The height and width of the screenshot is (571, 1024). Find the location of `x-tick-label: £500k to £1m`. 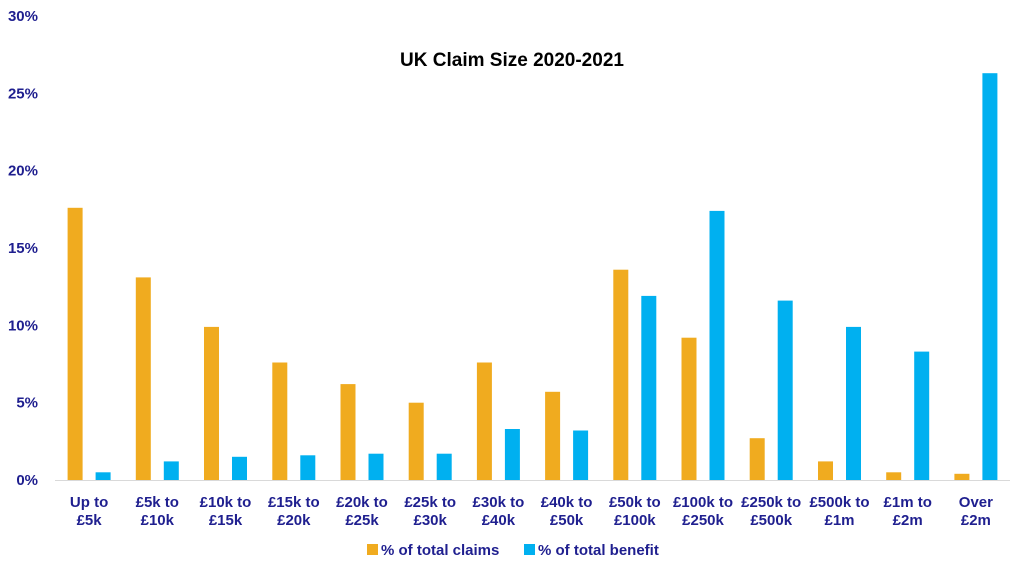

x-tick-label: £500k to £1m is located at coordinates (839, 511).